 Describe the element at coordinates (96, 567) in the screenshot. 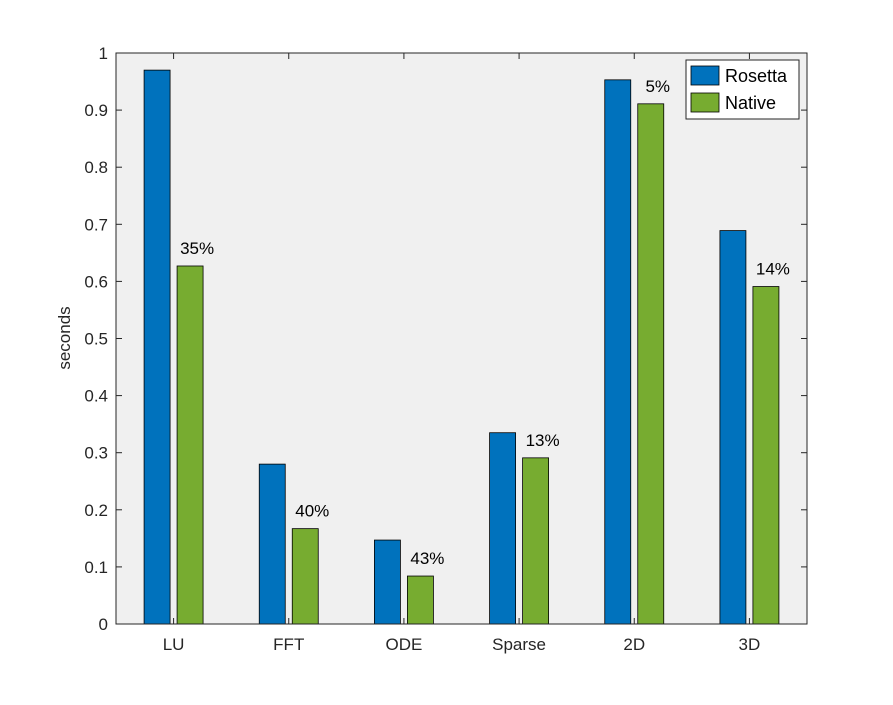

I see `y-tick-label: 0.1` at that location.